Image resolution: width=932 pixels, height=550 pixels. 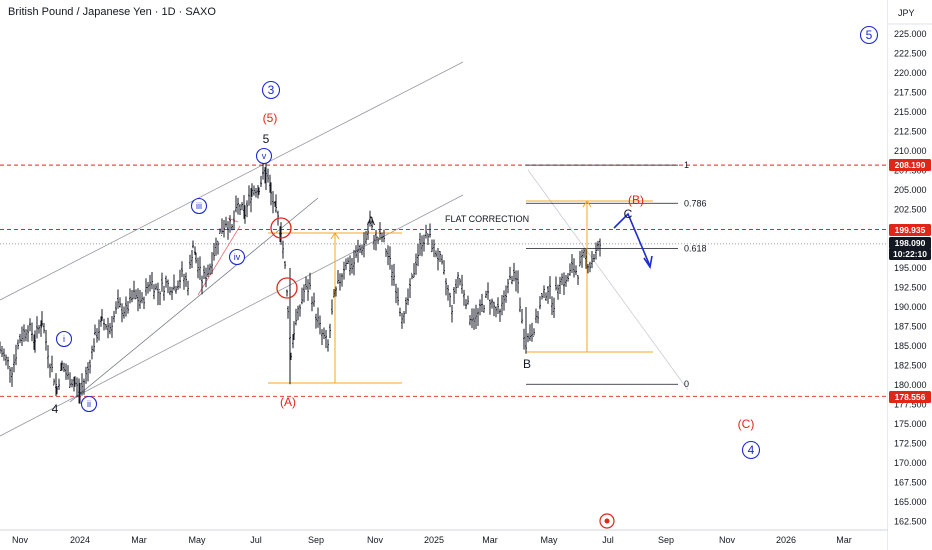 What do you see at coordinates (695, 249) in the screenshot?
I see `fib-label: 0.618` at bounding box center [695, 249].